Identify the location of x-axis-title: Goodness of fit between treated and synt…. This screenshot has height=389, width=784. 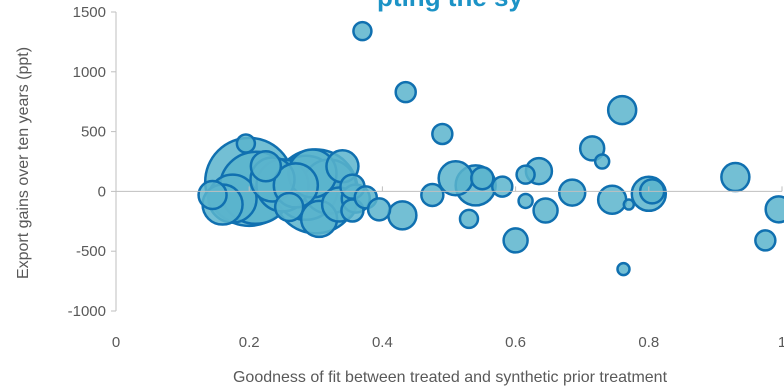
(450, 377).